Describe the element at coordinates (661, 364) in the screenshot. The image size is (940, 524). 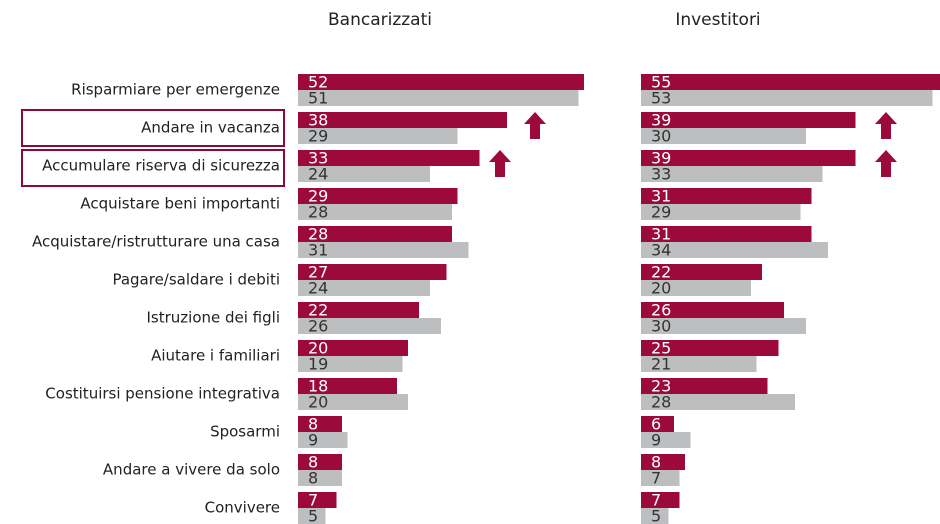
I see `value-label: 21` at that location.